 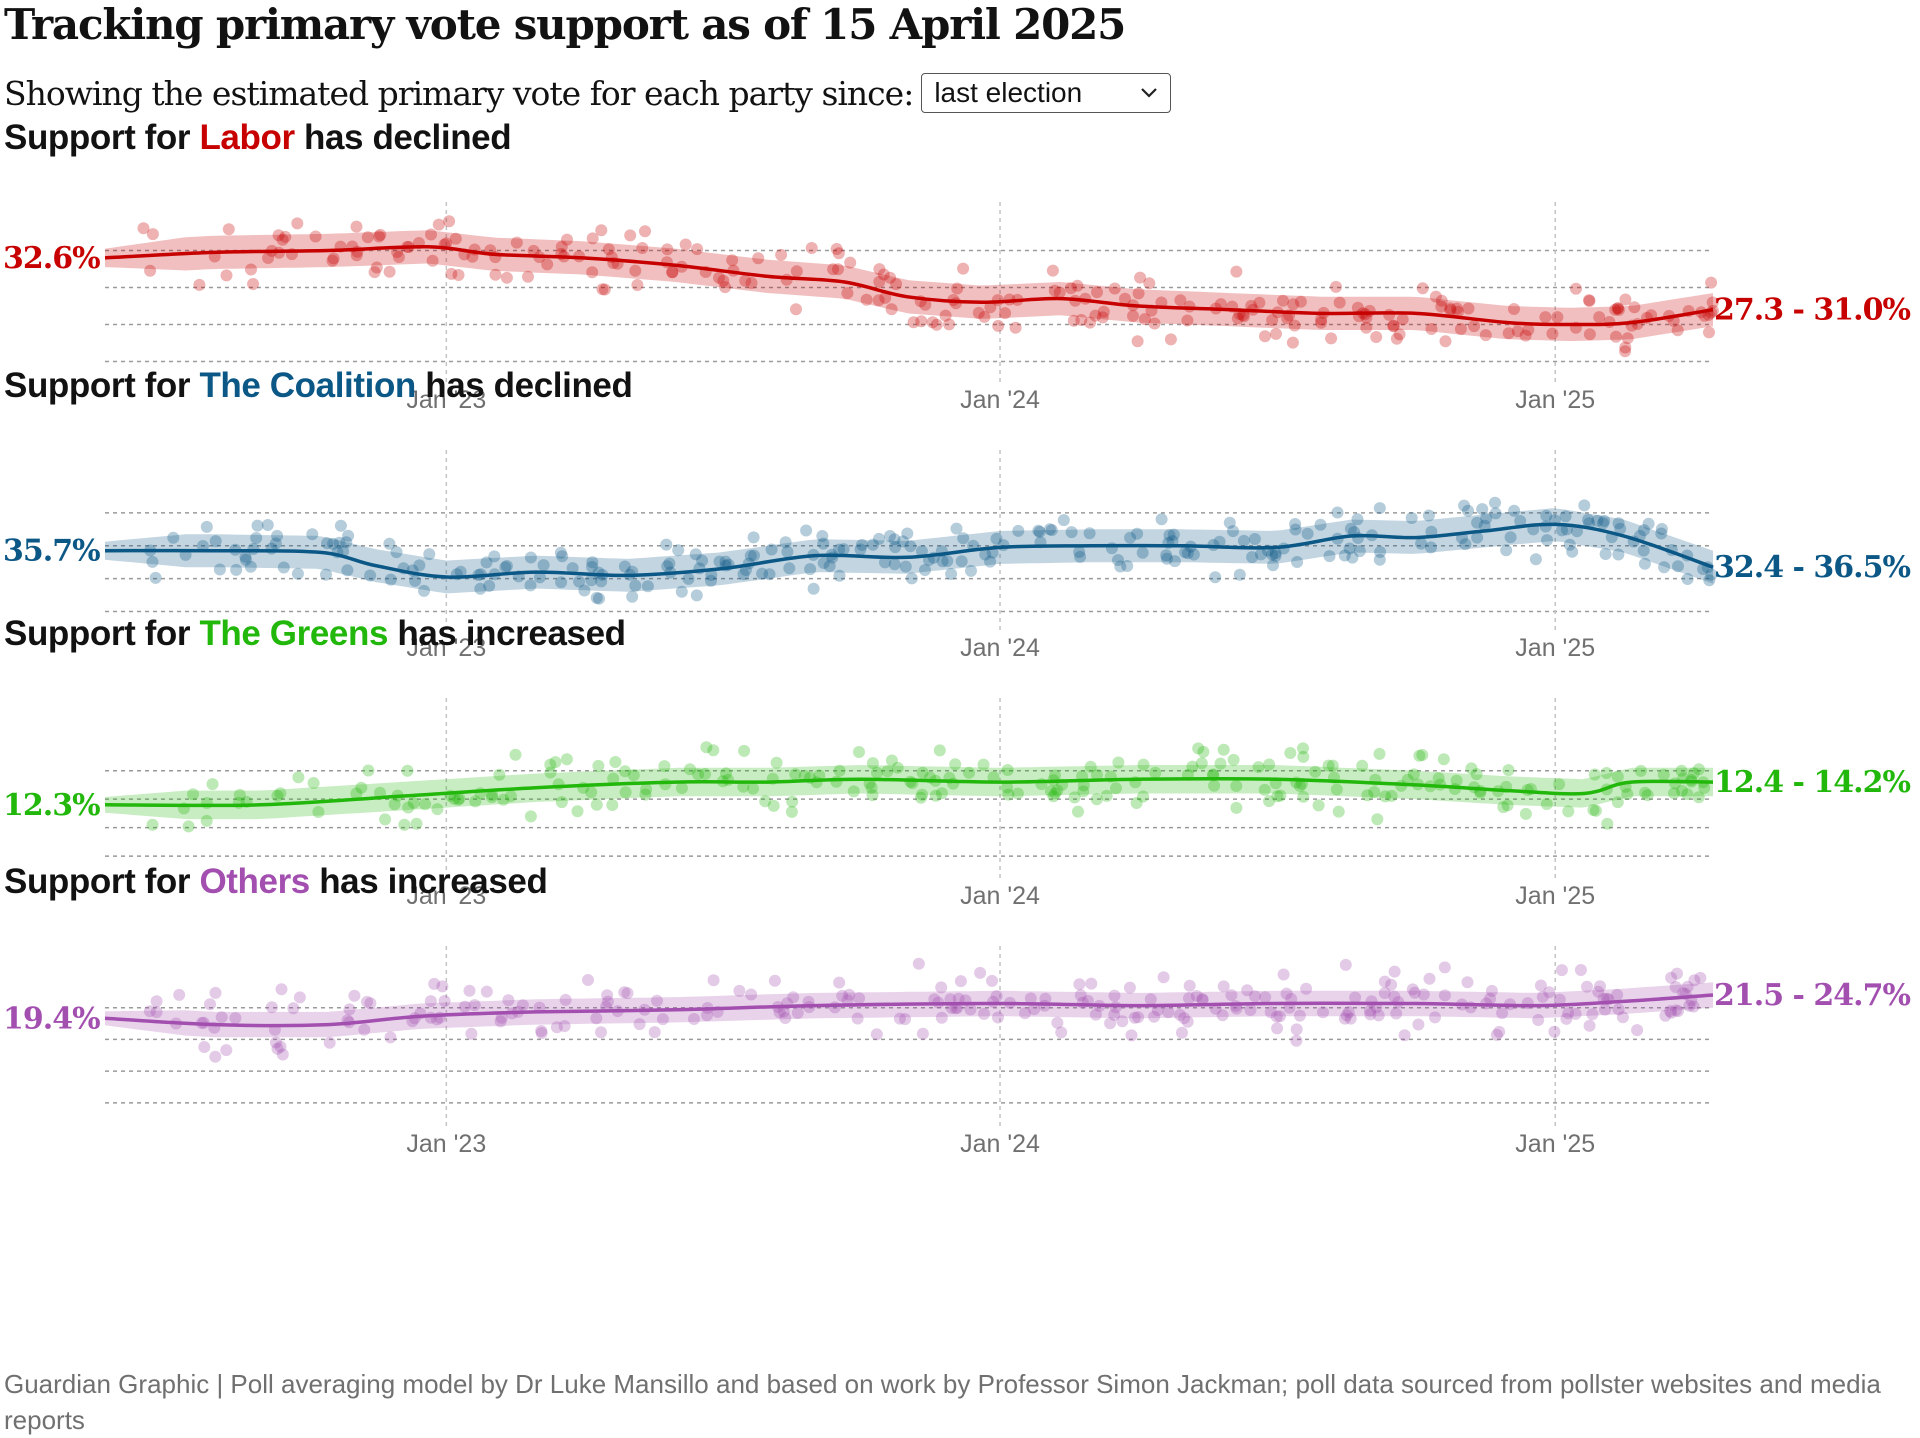 I want to click on period-select: last election, so click(x=1046, y=93).